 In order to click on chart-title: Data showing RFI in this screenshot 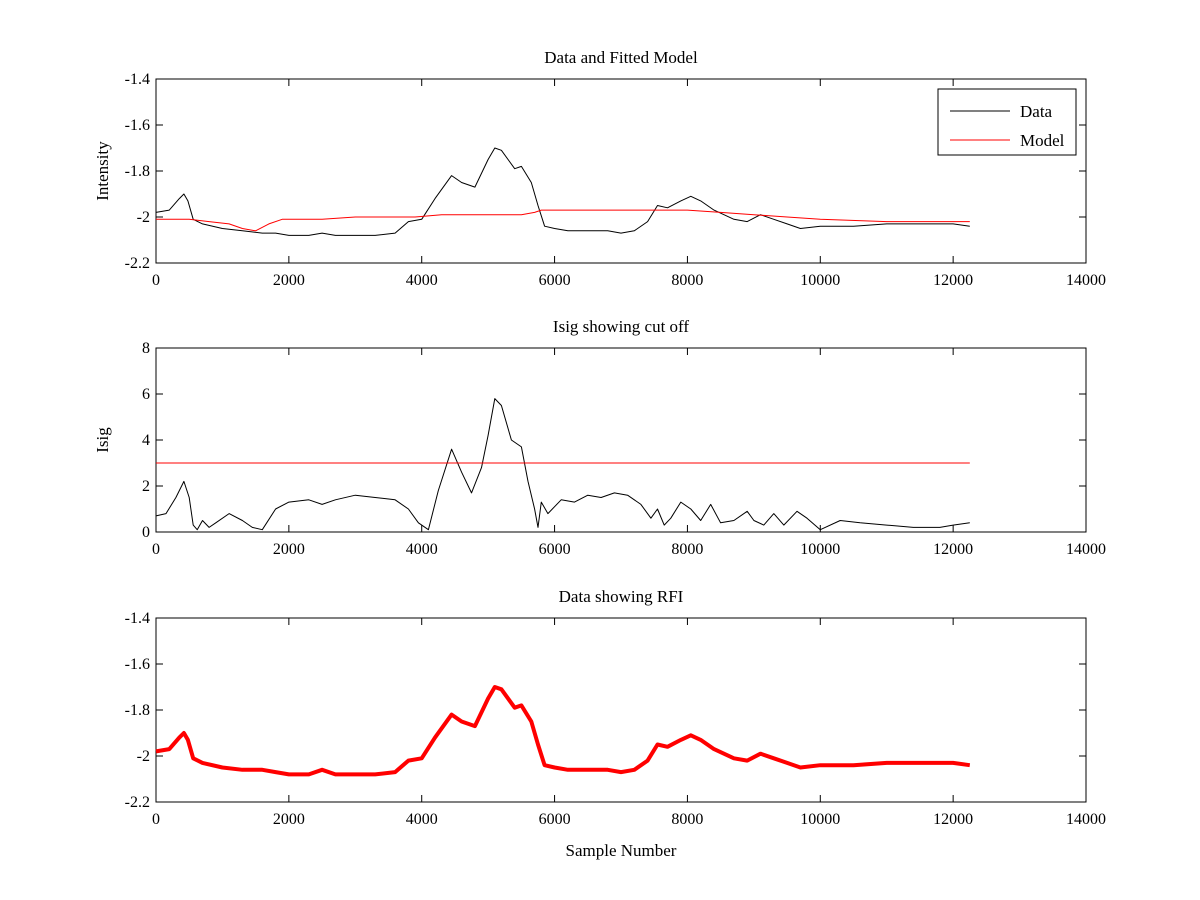, I will do `click(621, 596)`.